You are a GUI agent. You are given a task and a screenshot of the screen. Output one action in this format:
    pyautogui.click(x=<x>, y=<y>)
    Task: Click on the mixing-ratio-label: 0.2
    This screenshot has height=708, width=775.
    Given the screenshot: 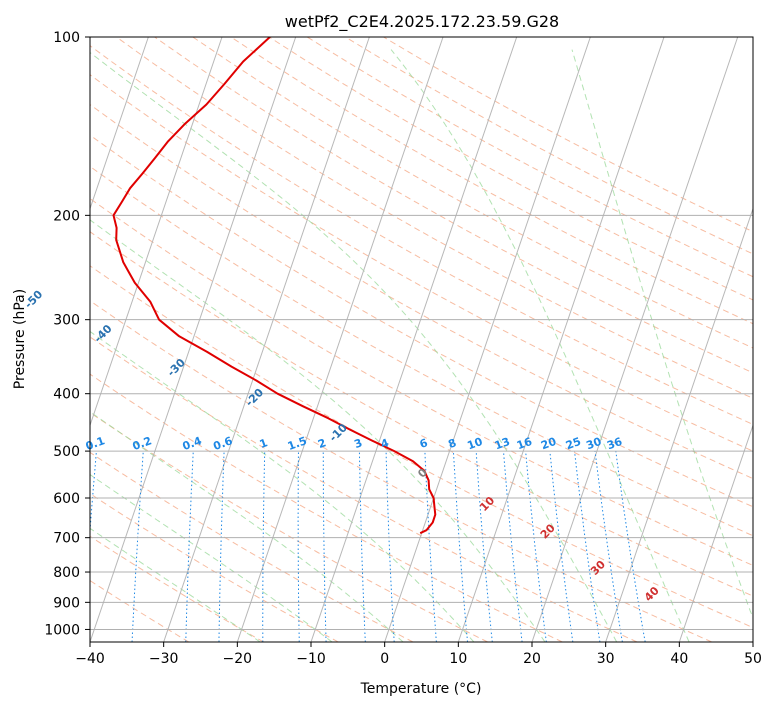 What is the action you would take?
    pyautogui.click(x=142, y=443)
    